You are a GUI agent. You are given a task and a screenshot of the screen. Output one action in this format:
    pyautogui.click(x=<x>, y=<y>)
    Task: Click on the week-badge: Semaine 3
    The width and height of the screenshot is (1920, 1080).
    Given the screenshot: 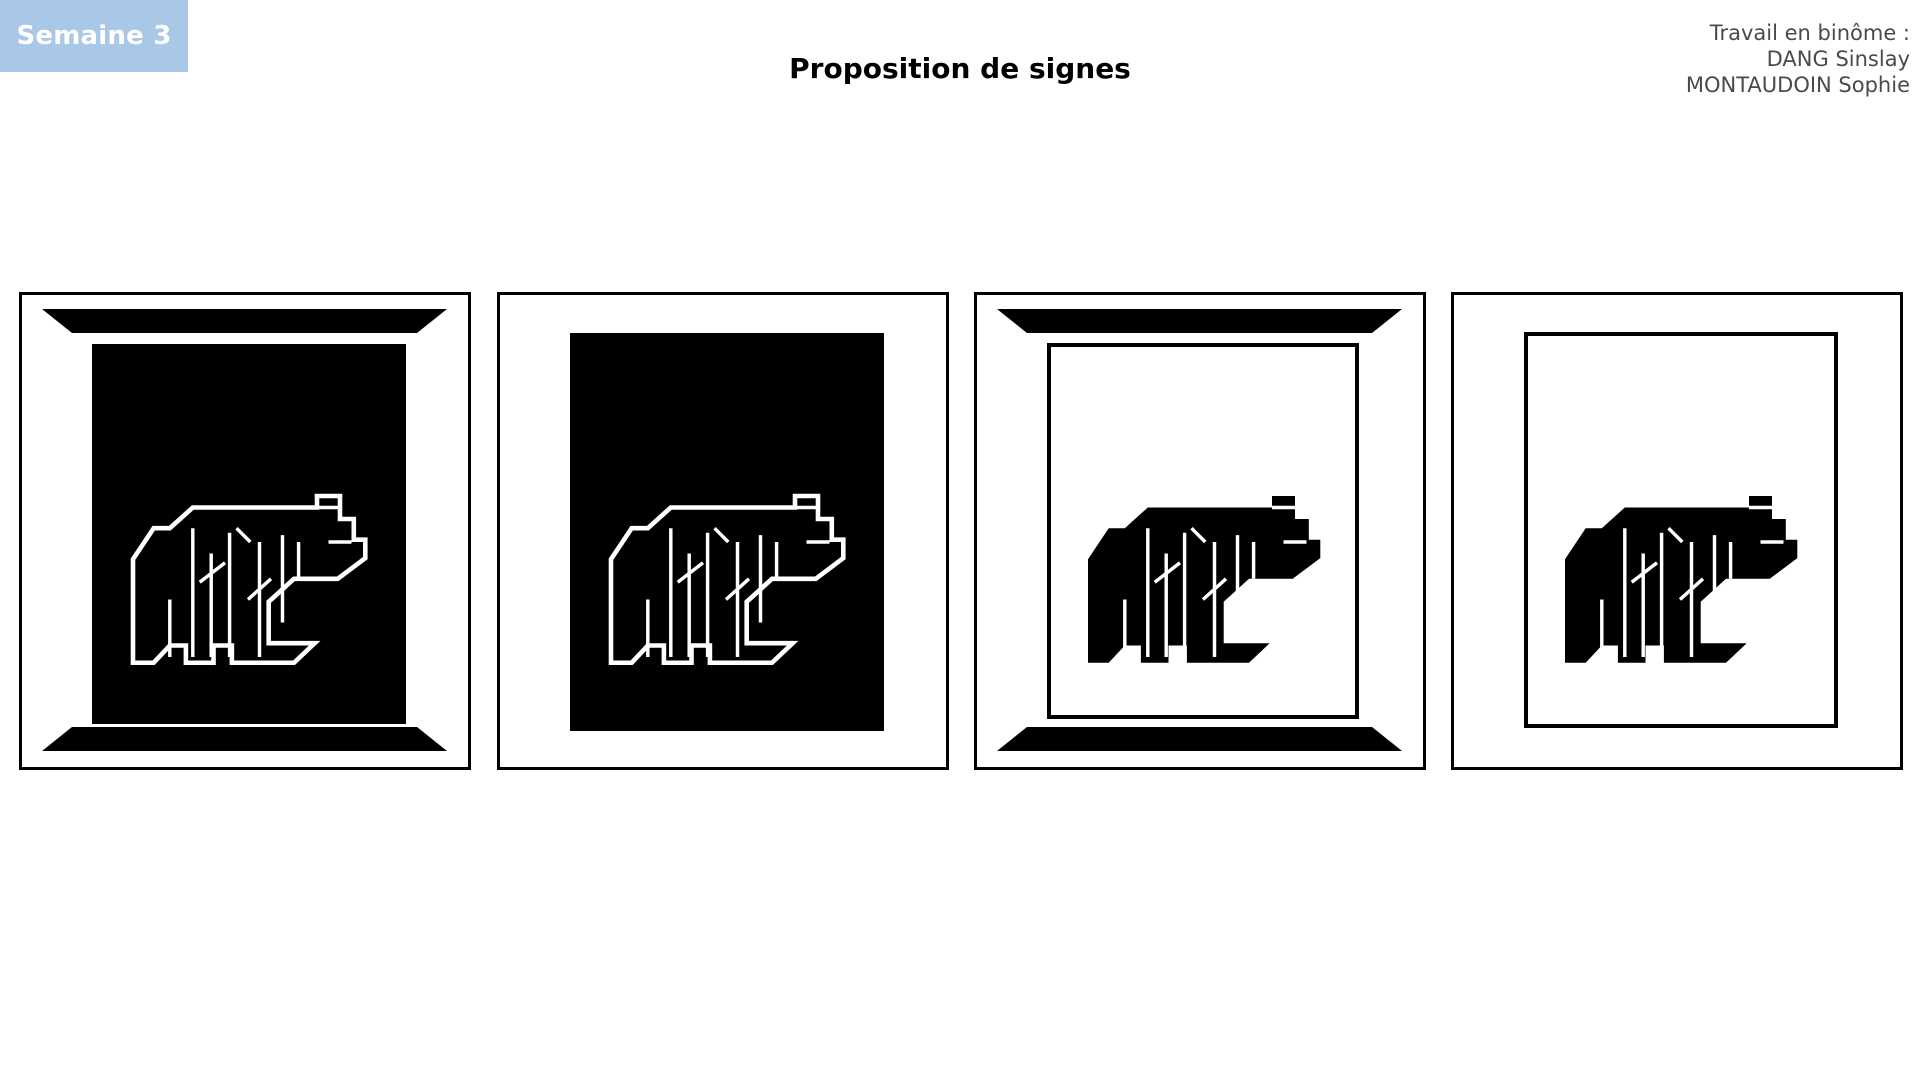 What is the action you would take?
    pyautogui.click(x=94, y=36)
    